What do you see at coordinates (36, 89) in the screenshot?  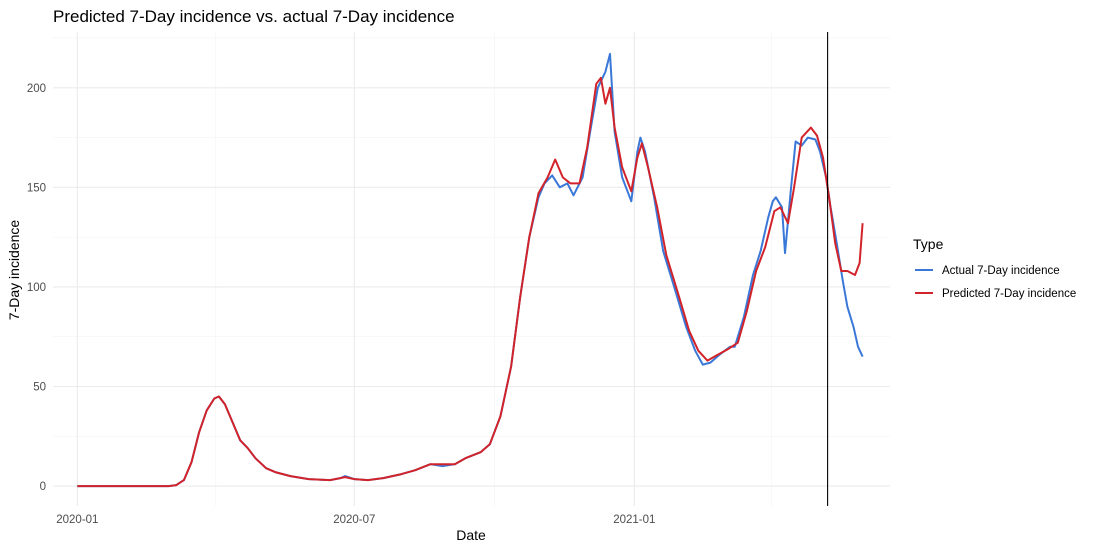 I see `y-tick-label: 200` at bounding box center [36, 89].